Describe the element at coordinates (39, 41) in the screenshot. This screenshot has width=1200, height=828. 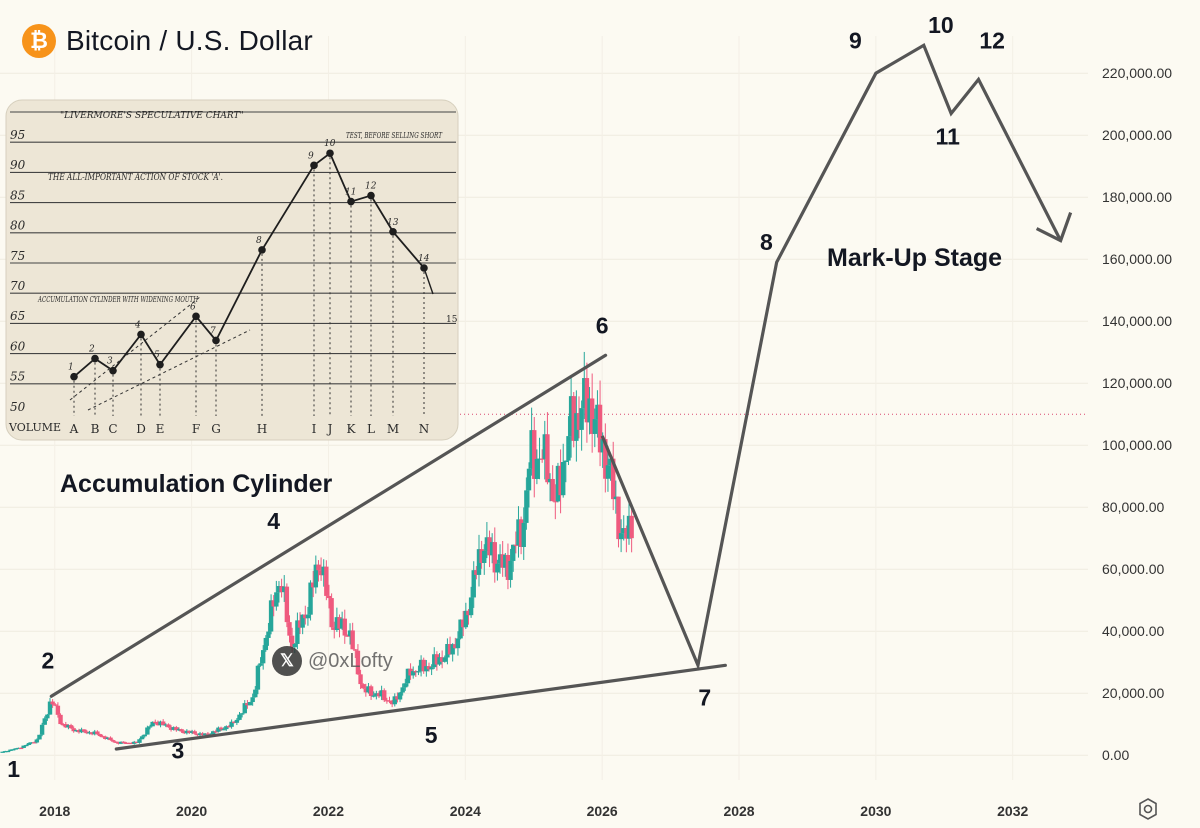
I see `bitcoin-icon: ₿` at that location.